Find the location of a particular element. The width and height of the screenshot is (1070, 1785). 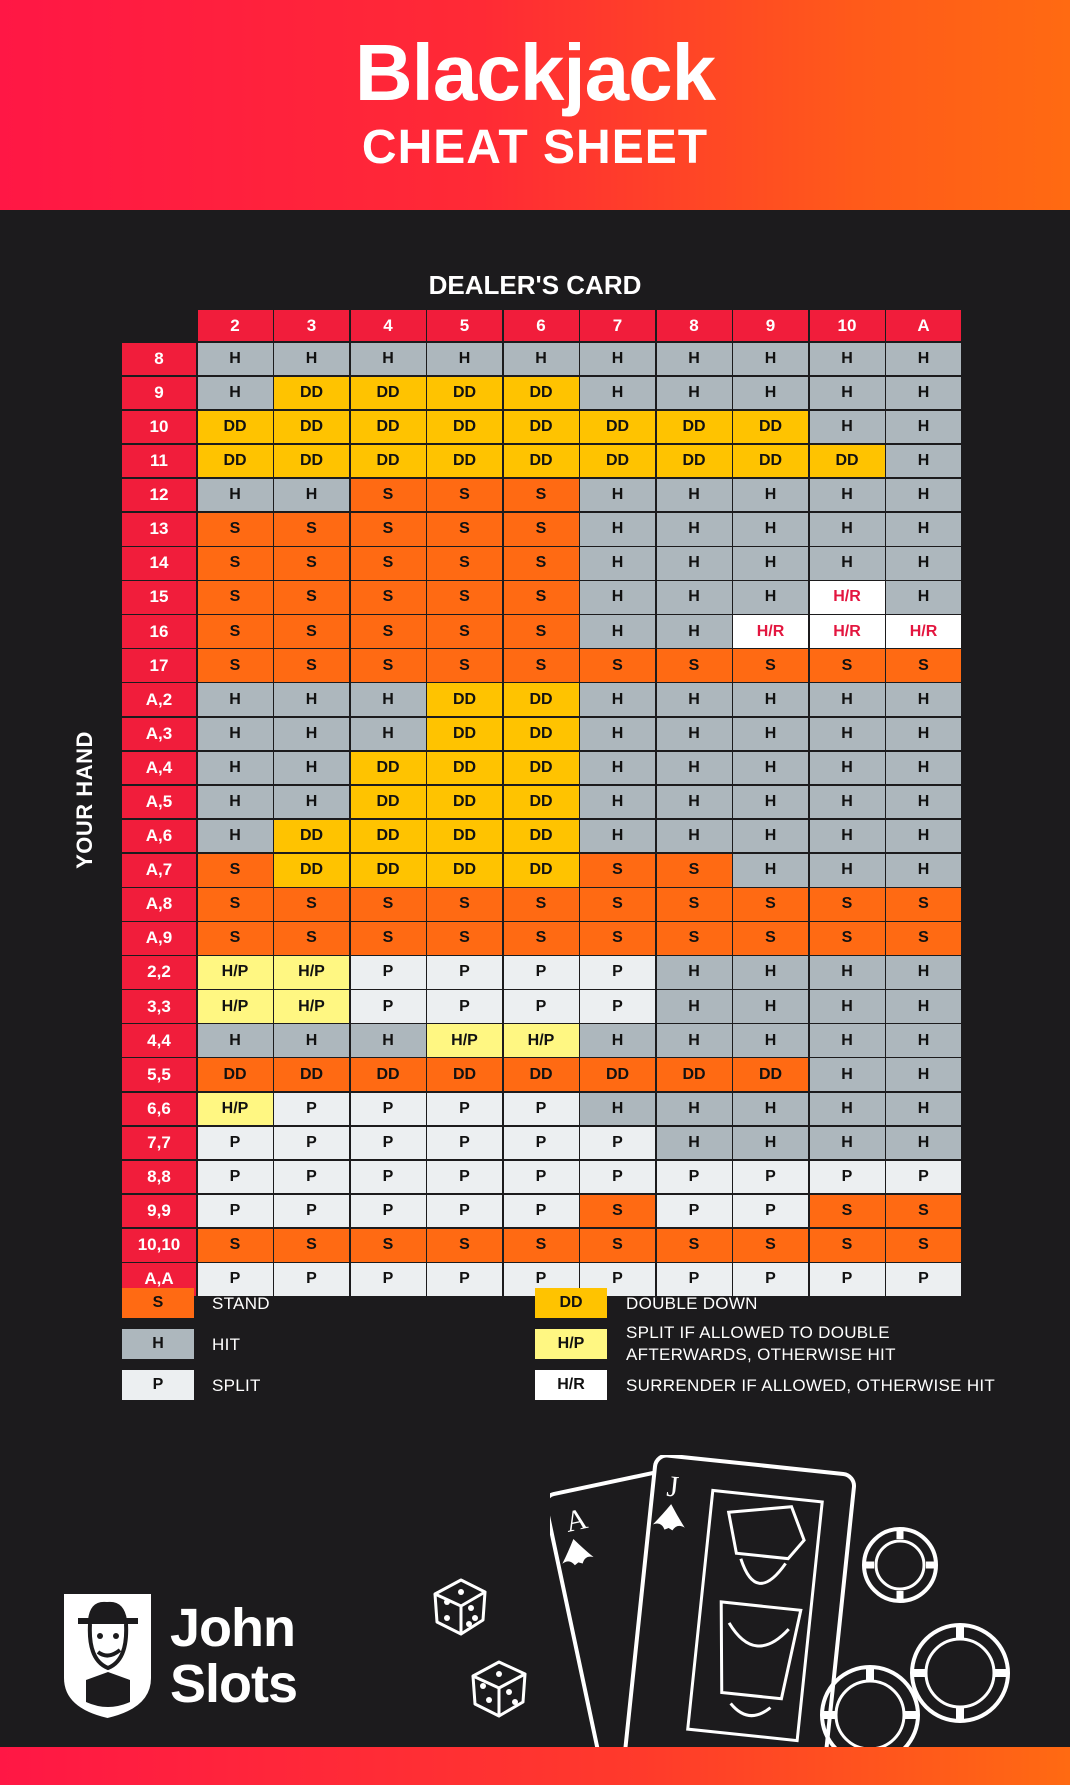

header-banner: Blackjack CHEAT SHEET is located at coordinates (535, 105).